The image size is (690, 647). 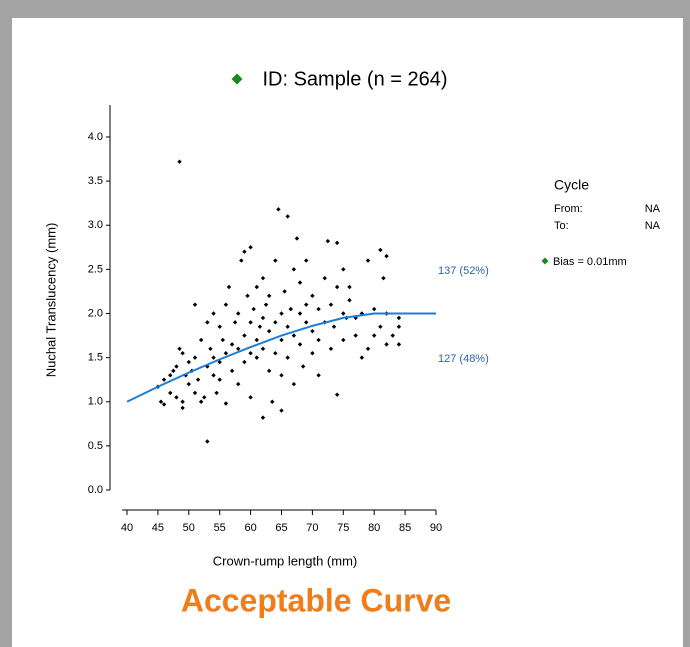 What do you see at coordinates (374, 528) in the screenshot?
I see `x-tick-label: 80` at bounding box center [374, 528].